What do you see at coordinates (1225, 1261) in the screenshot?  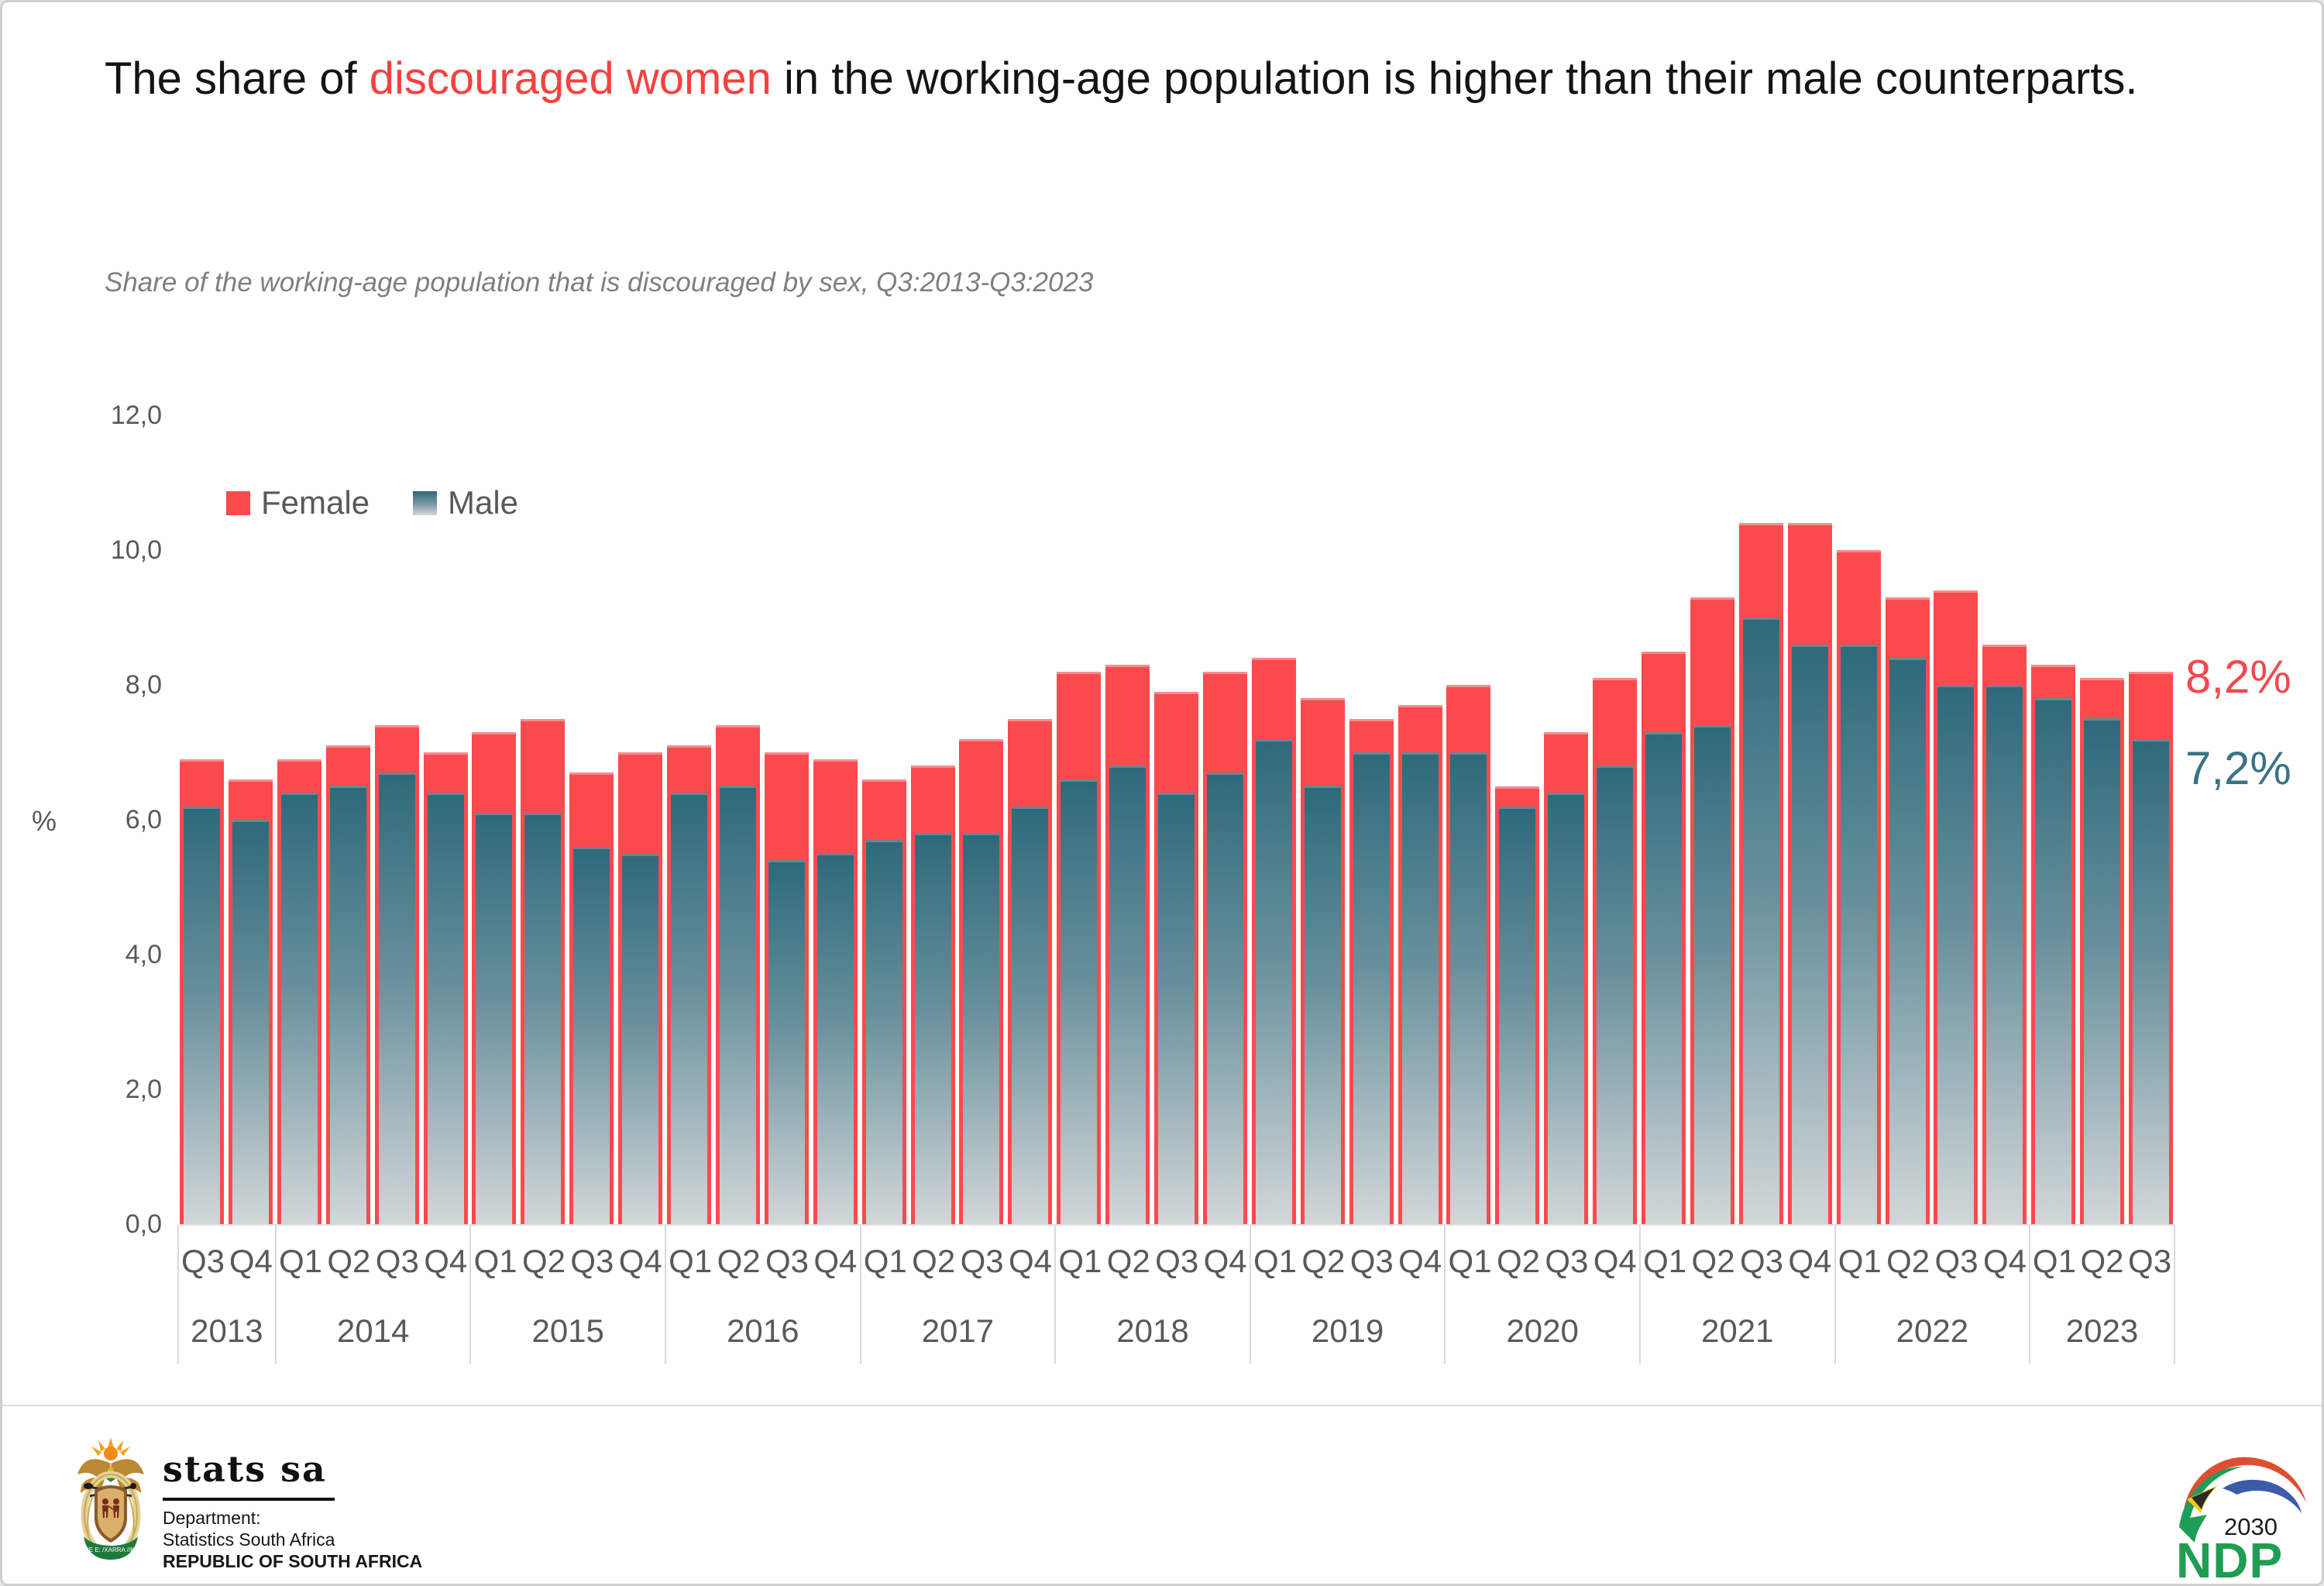 I see `x-tick-q4-2018: Q4` at bounding box center [1225, 1261].